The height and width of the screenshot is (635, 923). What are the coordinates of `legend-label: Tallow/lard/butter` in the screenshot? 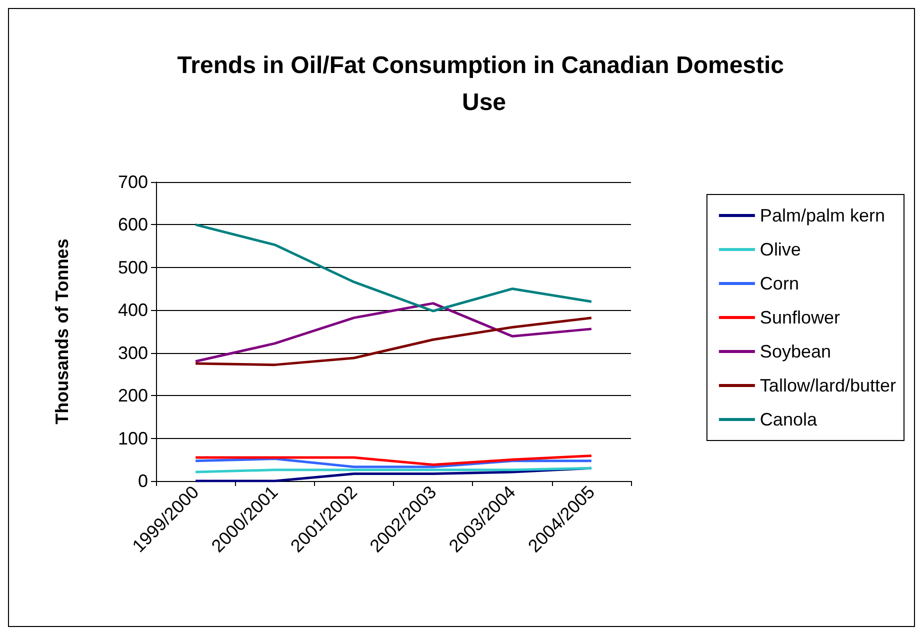 It's located at (828, 386).